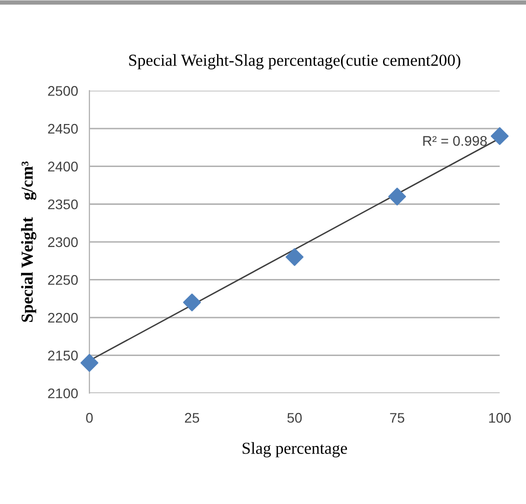  Describe the element at coordinates (28, 241) in the screenshot. I see `y-axis-title: Special Weight g/cm³` at that location.